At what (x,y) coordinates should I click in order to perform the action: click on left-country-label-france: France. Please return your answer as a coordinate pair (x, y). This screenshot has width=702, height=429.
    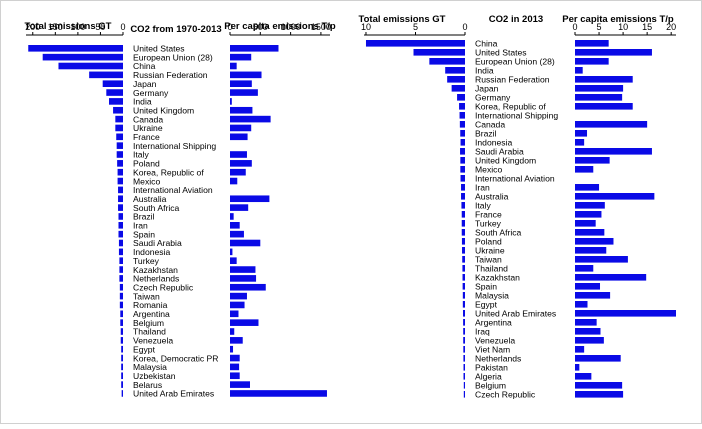
    Looking at the image, I should click on (146, 137).